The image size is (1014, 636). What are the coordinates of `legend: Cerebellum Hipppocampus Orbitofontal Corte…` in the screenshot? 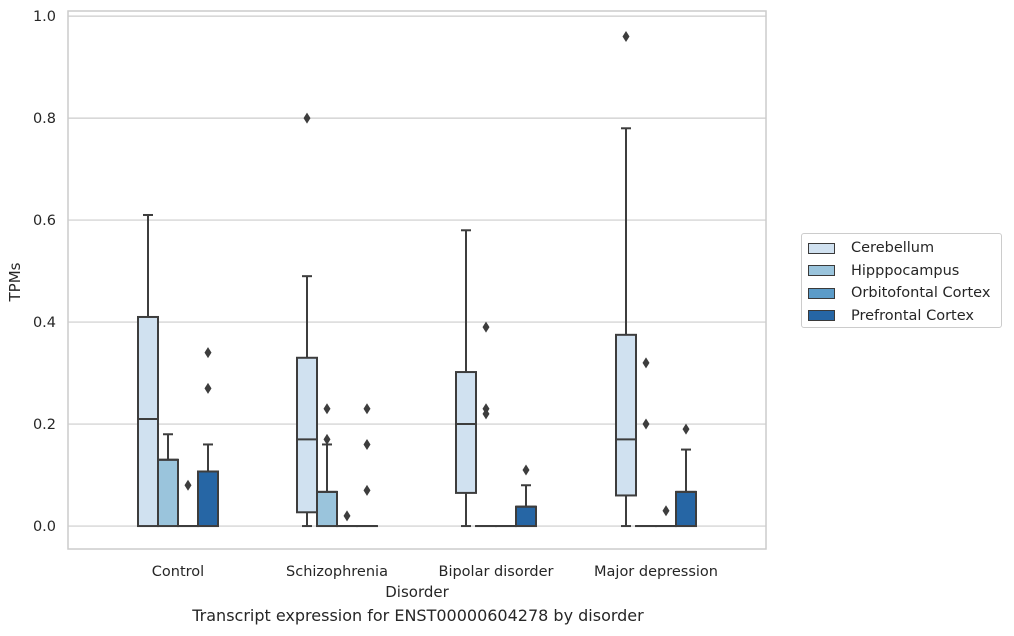 It's located at (901, 280).